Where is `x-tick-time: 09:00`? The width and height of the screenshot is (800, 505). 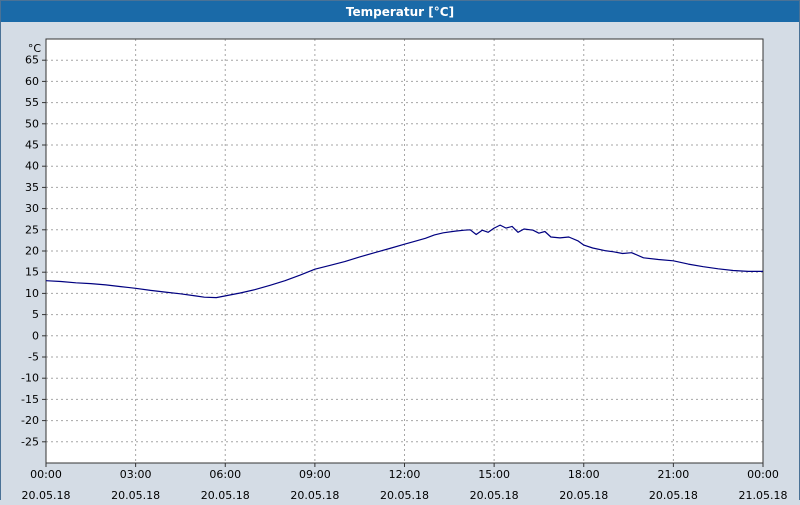 x-tick-time: 09:00 is located at coordinates (315, 474).